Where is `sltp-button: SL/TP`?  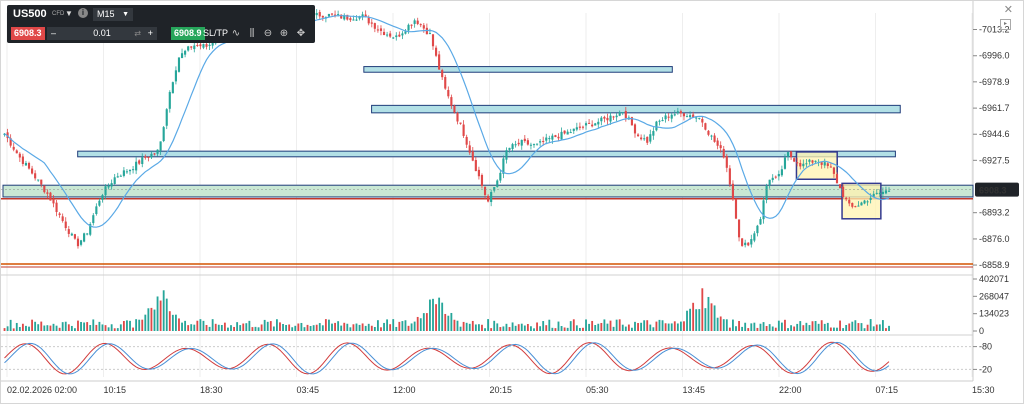
sltp-button: SL/TP is located at coordinates (216, 33).